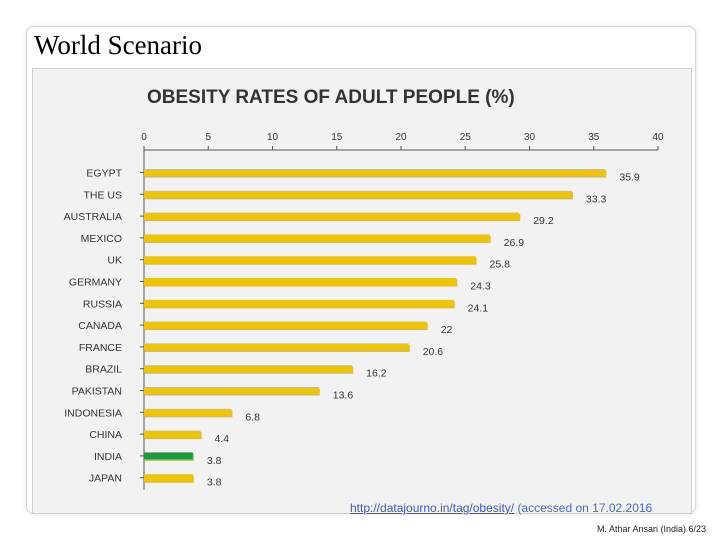 This screenshot has width=720, height=540. Describe the element at coordinates (300, 281) in the screenshot. I see `bar-germany` at that location.